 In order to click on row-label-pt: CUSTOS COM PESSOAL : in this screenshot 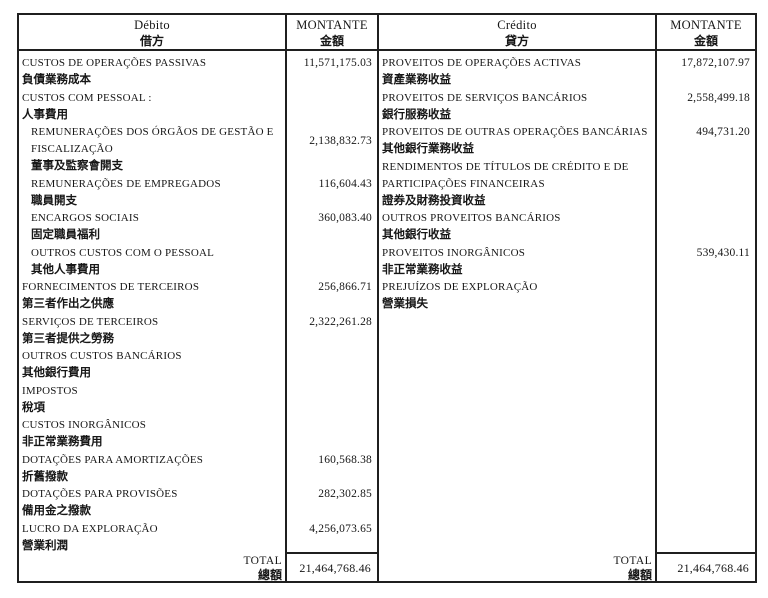, I will do `click(87, 97)`.